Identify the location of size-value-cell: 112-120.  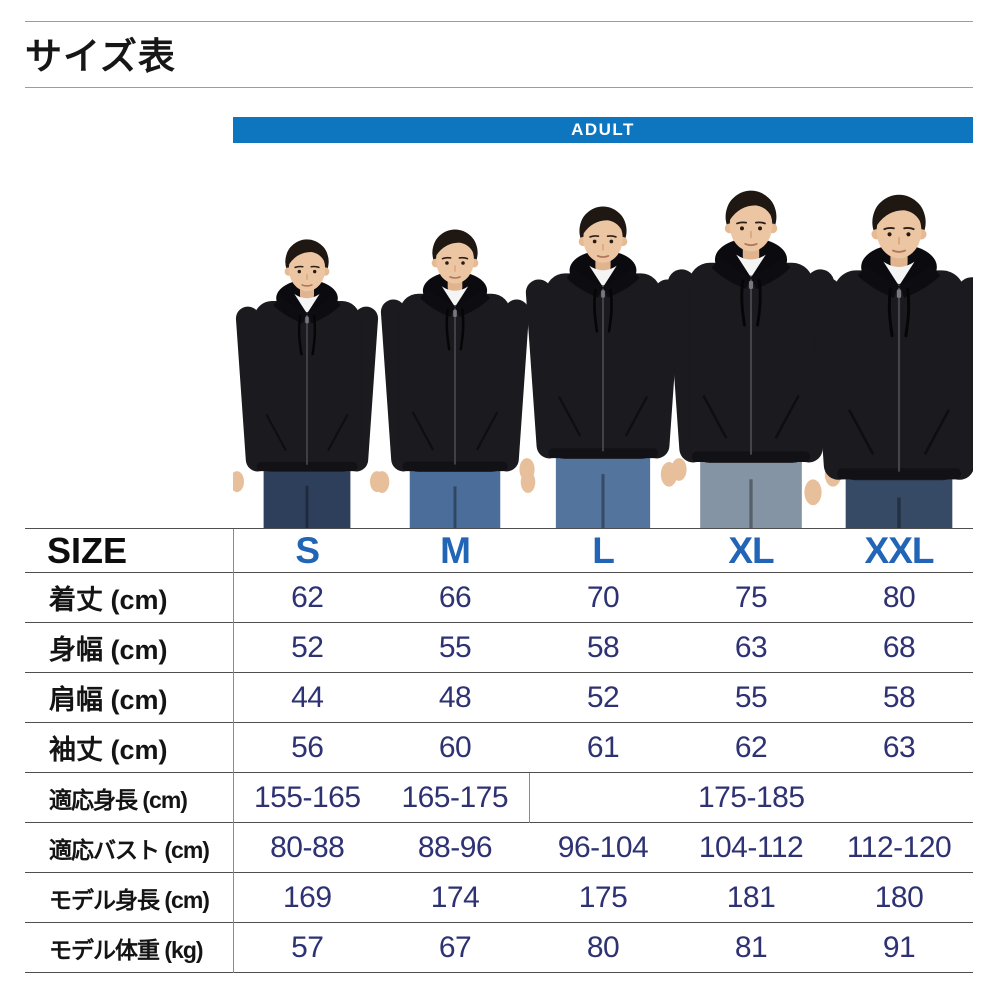
(899, 847).